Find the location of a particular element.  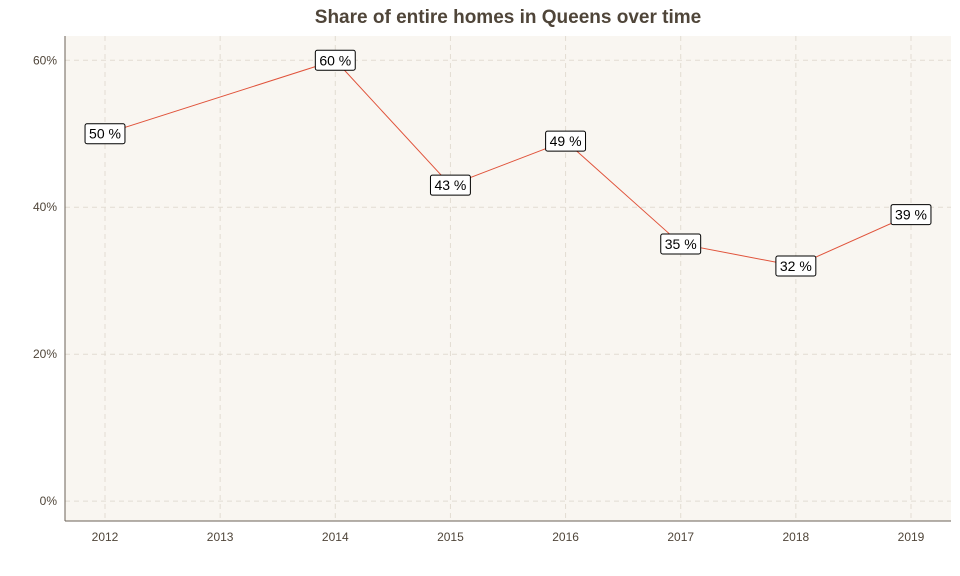

data-label-text: 50 % is located at coordinates (105, 134).